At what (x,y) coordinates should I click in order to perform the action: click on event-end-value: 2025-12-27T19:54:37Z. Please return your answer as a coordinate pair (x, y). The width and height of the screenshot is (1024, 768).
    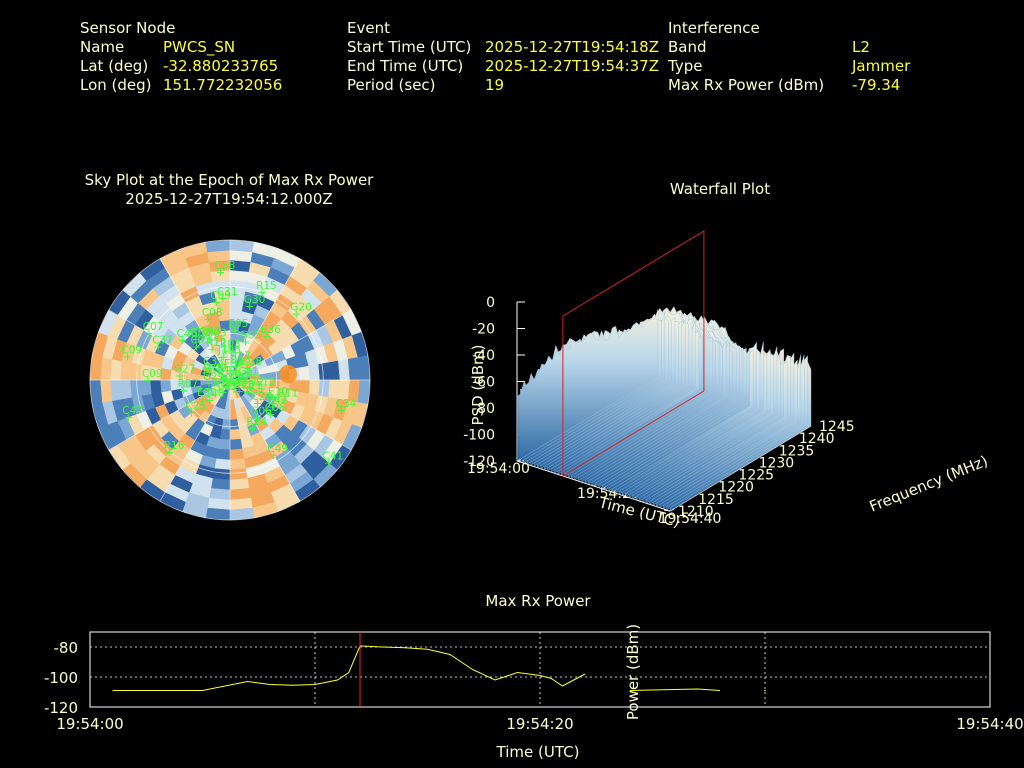
    Looking at the image, I should click on (572, 66).